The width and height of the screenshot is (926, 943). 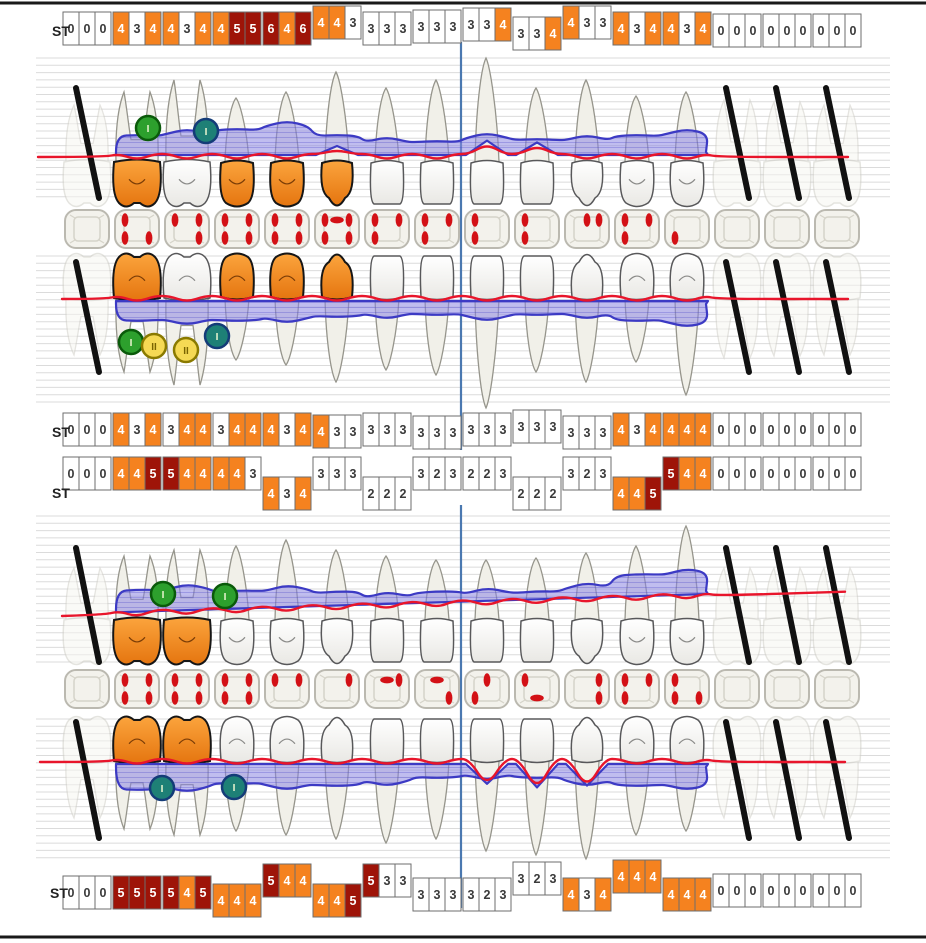 I want to click on furcation-marker-grade-II: II, so click(x=154, y=346).